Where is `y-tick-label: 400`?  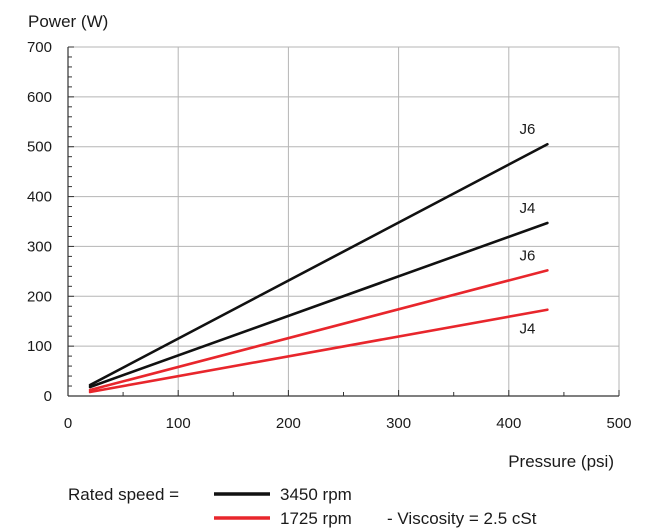 y-tick-label: 400 is located at coordinates (39, 197).